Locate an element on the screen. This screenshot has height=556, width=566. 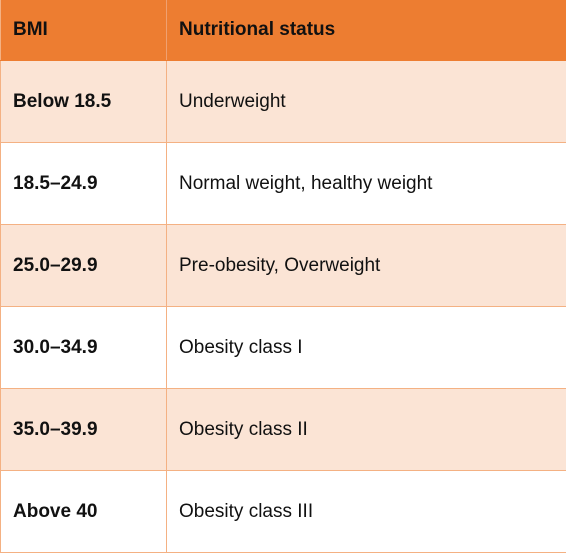
table-row: 30.0–34.9 Obesity class I is located at coordinates (283, 347).